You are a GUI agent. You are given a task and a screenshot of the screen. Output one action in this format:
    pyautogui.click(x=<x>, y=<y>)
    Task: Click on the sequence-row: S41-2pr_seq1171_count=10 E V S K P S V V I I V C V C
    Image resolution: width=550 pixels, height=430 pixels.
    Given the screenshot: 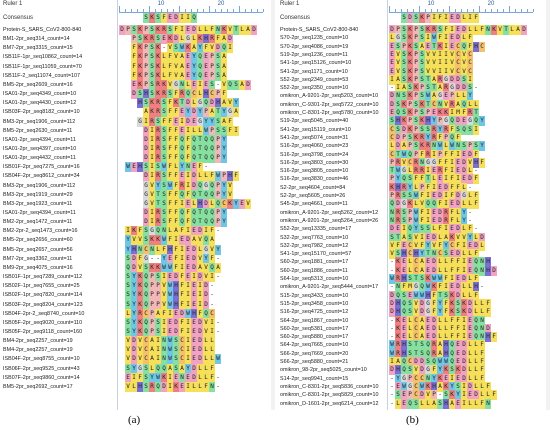 What is the action you would take?
    pyautogui.click(x=413, y=71)
    